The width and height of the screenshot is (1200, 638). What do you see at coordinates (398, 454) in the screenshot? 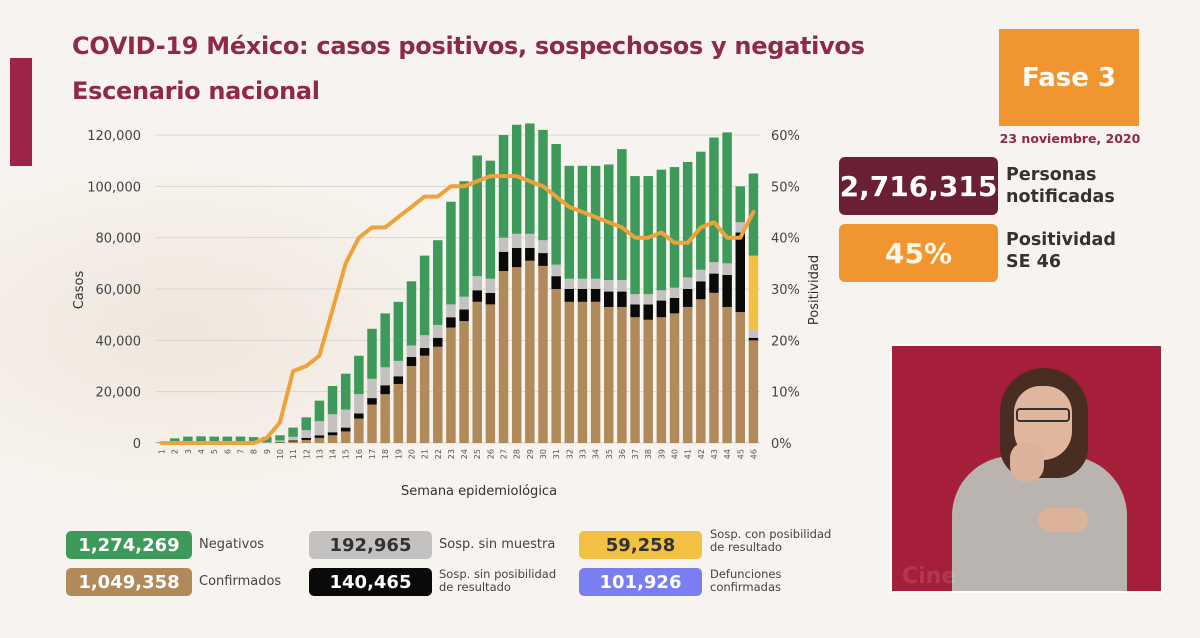
I see `x-tick-label: 19` at bounding box center [398, 454].